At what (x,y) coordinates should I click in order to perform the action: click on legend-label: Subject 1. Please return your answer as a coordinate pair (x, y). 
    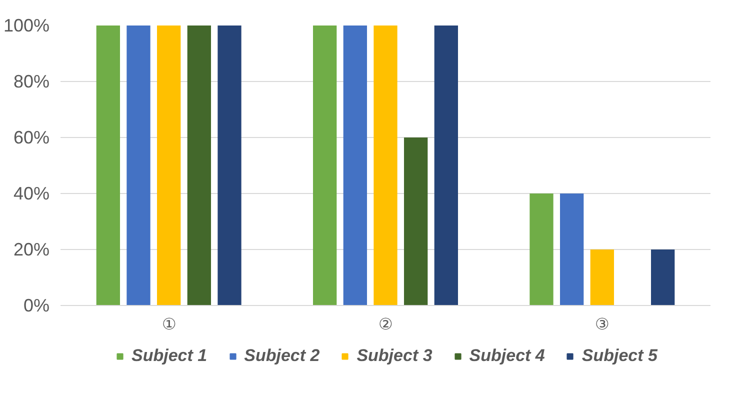
    Looking at the image, I should click on (170, 356).